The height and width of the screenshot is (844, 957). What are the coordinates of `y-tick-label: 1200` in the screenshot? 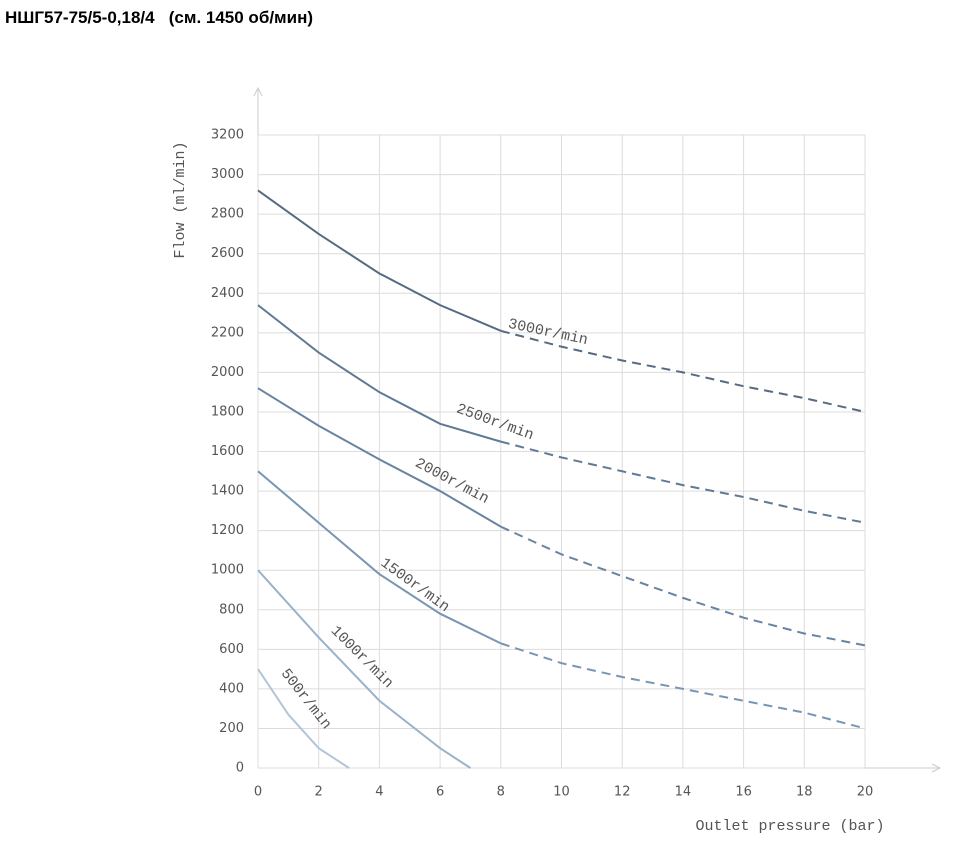 It's located at (227, 530).